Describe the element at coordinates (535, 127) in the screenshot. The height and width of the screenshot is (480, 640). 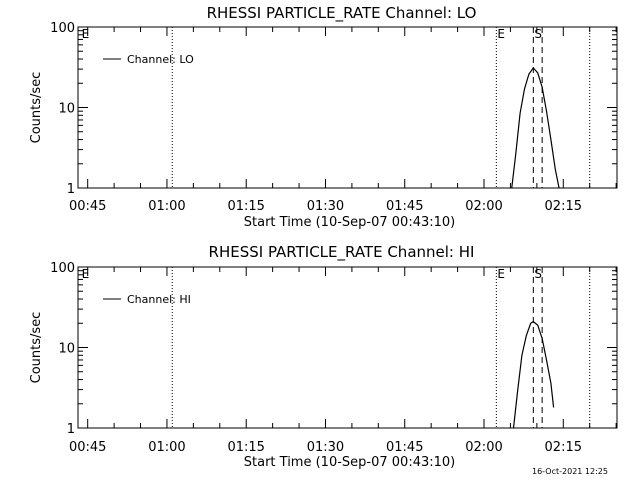
I see `series-line-channel-lo` at that location.